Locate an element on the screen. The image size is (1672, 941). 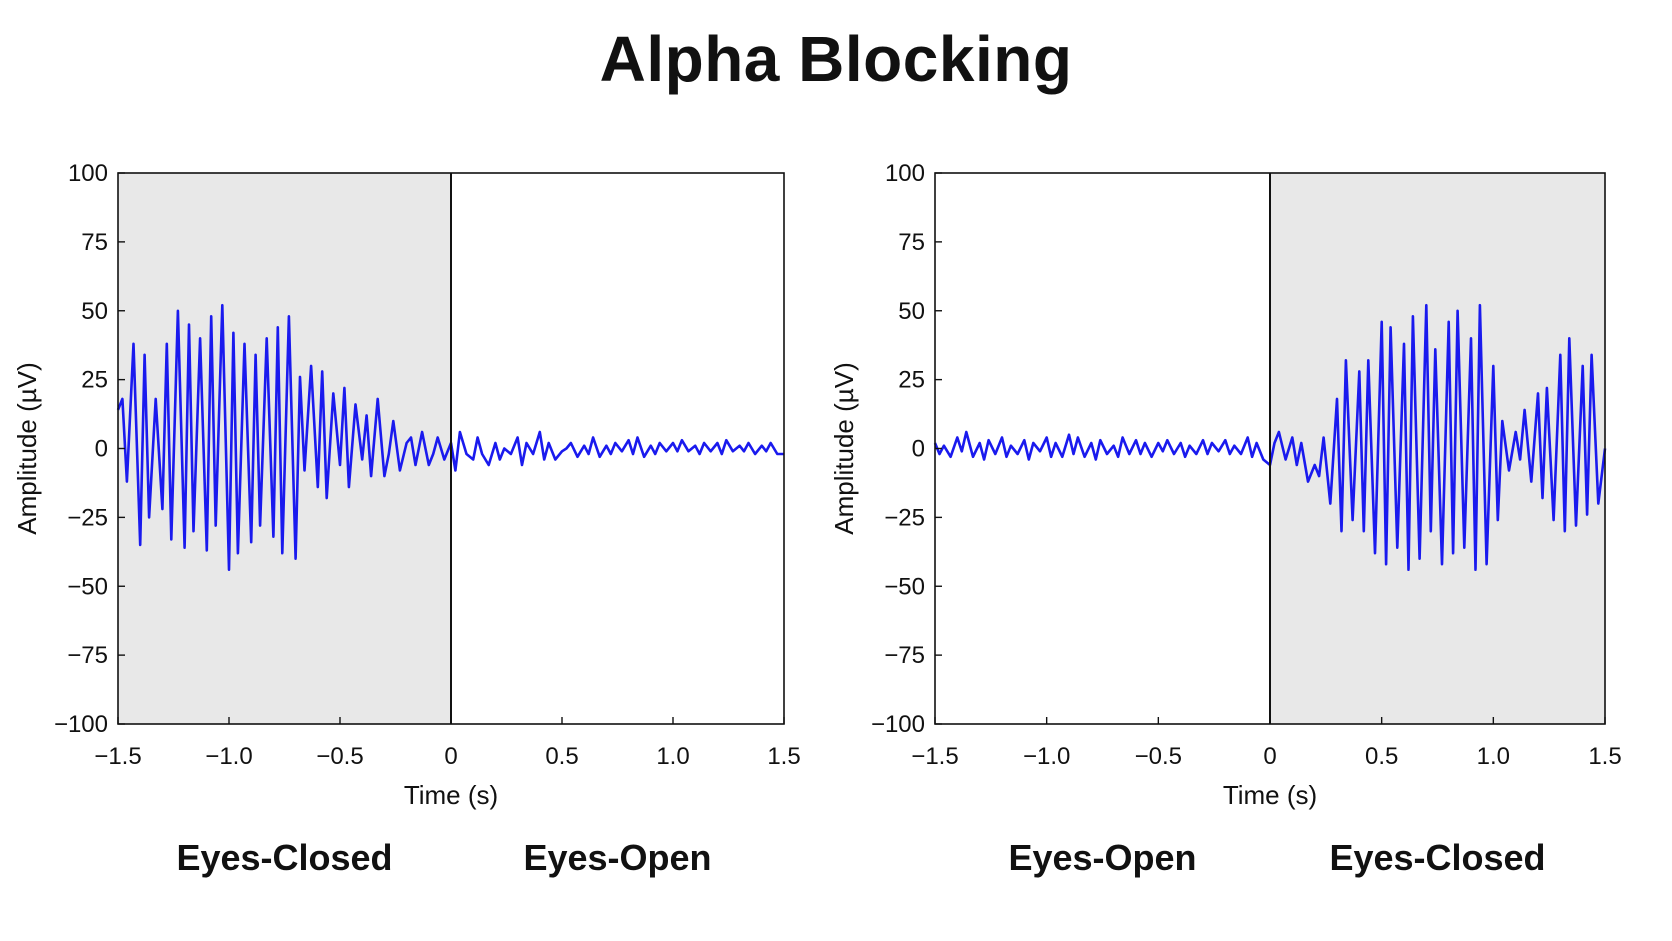
segment-label-2-2: Eyes-Closed is located at coordinates (1437, 857).